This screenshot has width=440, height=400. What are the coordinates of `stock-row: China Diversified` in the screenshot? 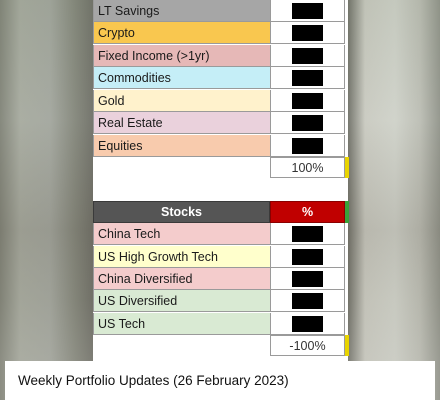 It's located at (219, 279).